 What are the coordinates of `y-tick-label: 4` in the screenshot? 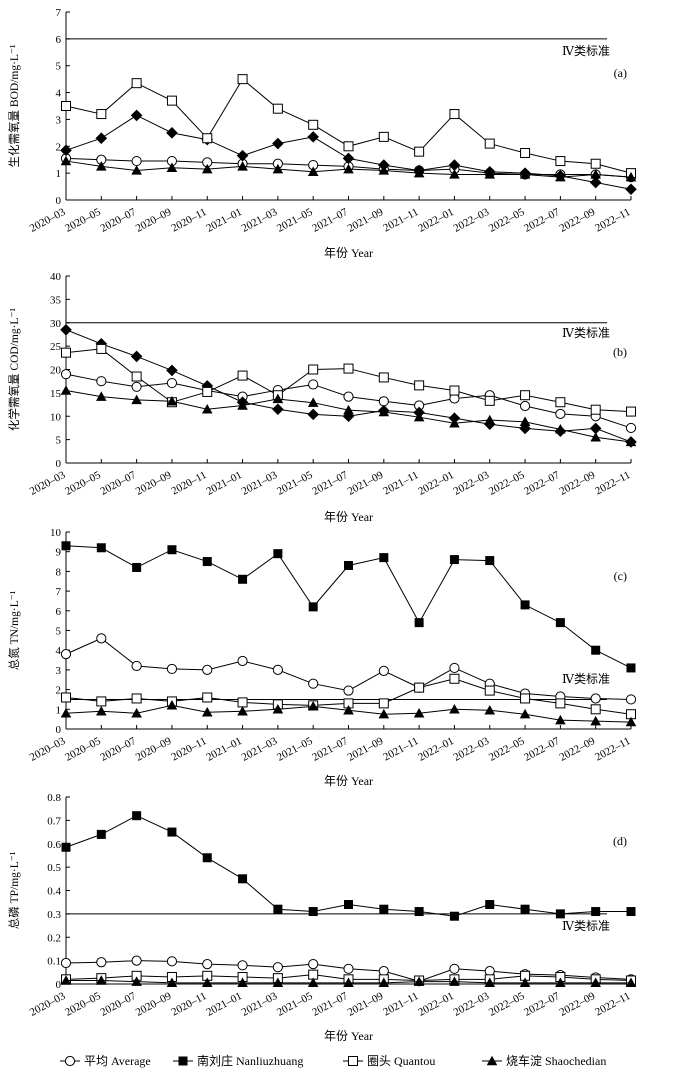 It's located at (59, 651).